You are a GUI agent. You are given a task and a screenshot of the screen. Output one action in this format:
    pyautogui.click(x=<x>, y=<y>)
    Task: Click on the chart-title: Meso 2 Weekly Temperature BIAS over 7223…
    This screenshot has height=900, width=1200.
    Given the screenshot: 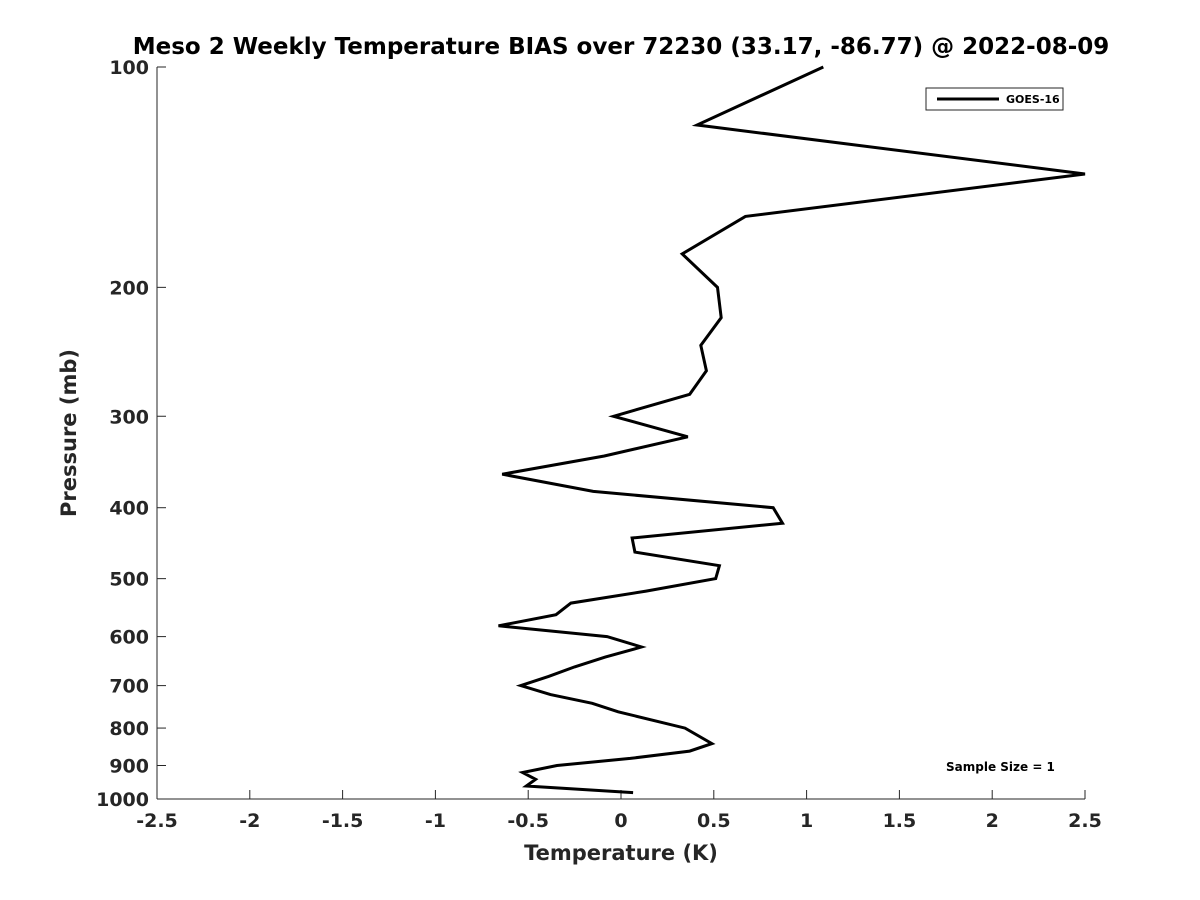 What is the action you would take?
    pyautogui.click(x=621, y=47)
    